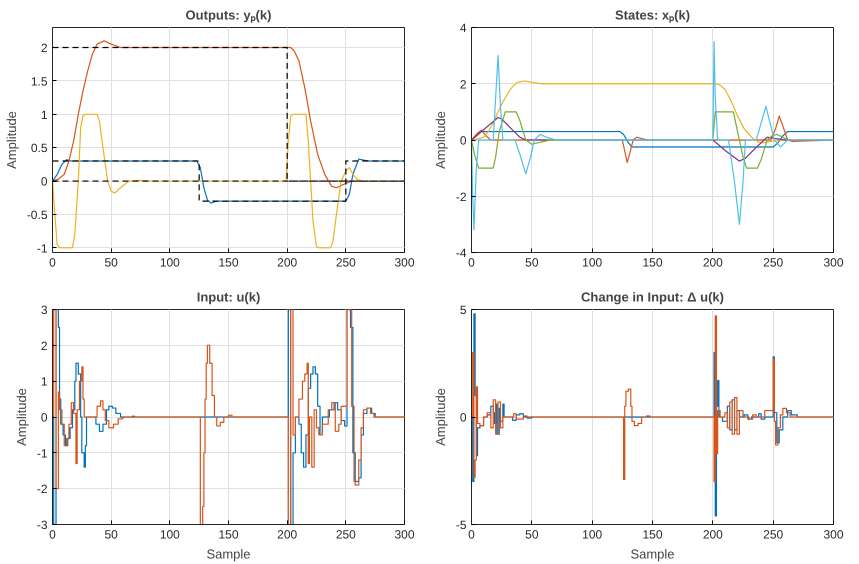 Image resolution: width=859 pixels, height=564 pixels. I want to click on y-tick-label: 4, so click(463, 28).